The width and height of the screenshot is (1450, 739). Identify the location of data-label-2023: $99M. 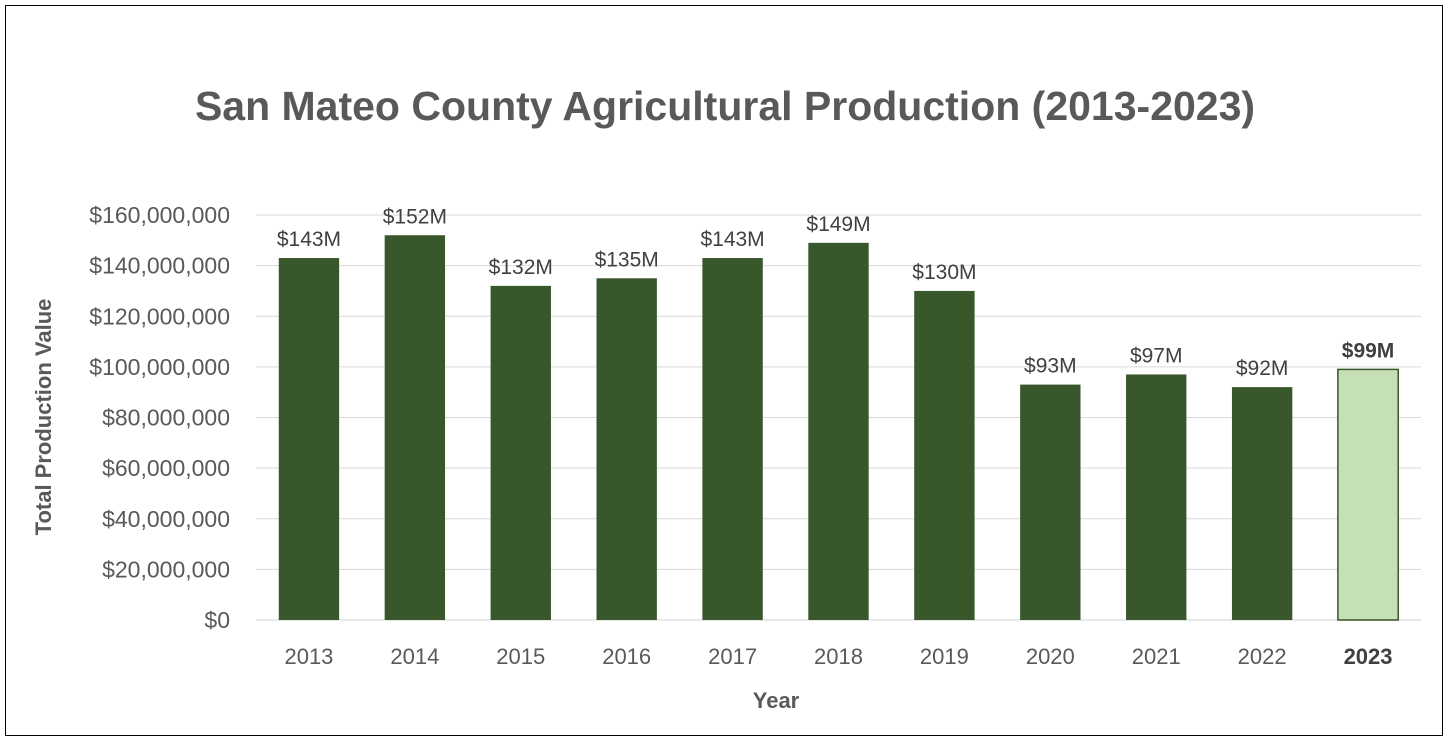
(1368, 350).